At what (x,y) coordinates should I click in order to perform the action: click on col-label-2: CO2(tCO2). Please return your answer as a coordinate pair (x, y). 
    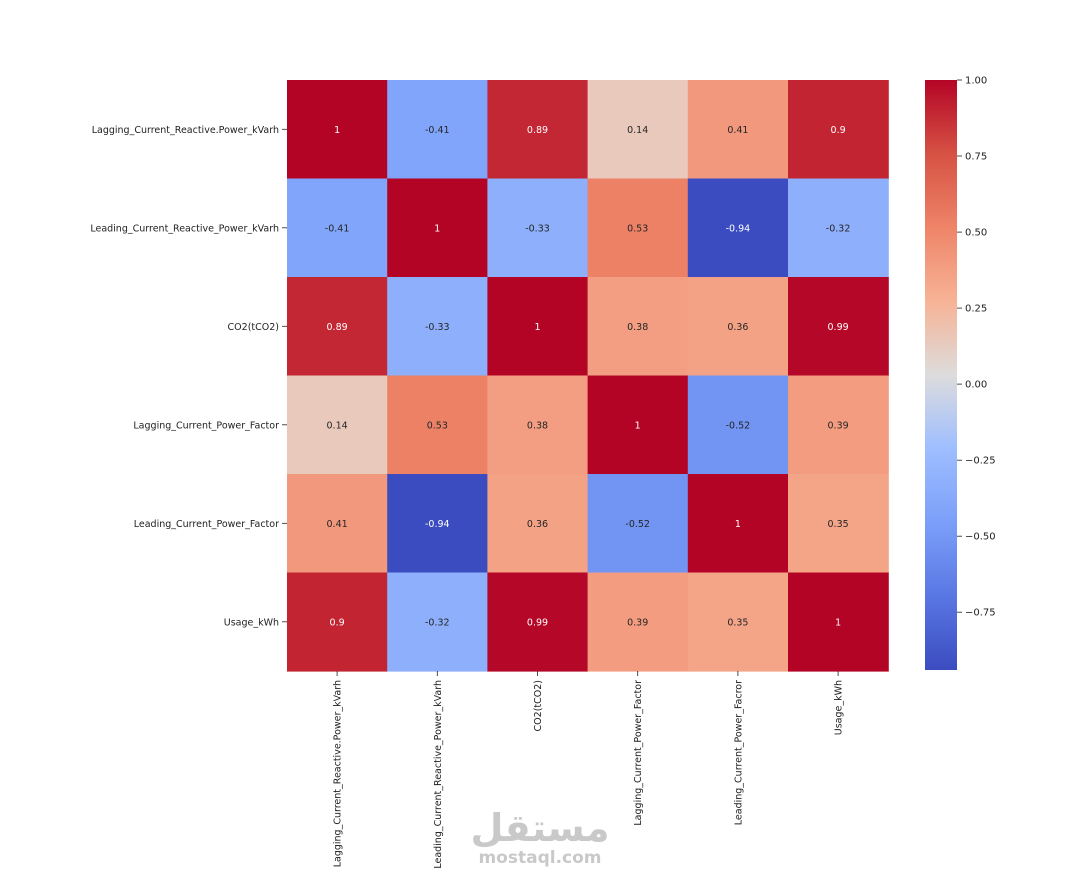
    Looking at the image, I should click on (538, 705).